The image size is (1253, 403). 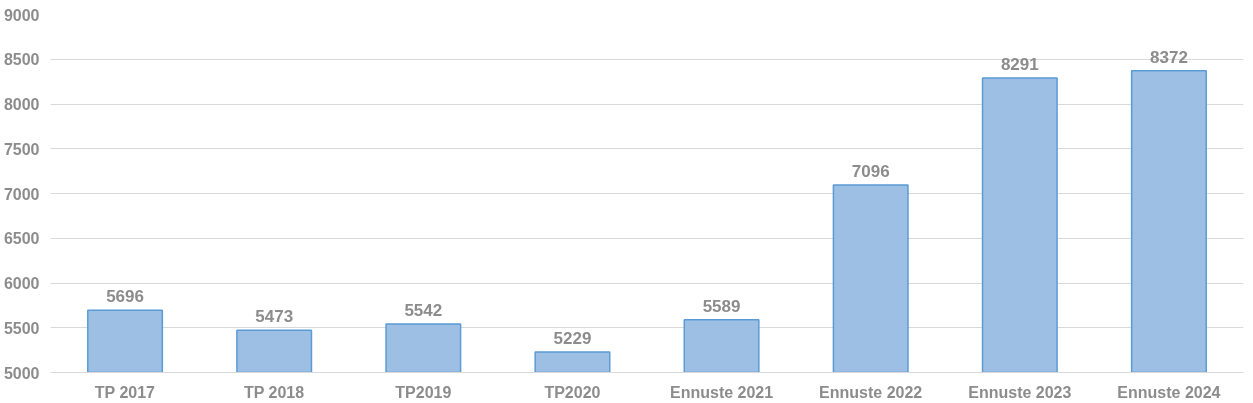 What do you see at coordinates (125, 392) in the screenshot?
I see `x-tick-label: TP 2017` at bounding box center [125, 392].